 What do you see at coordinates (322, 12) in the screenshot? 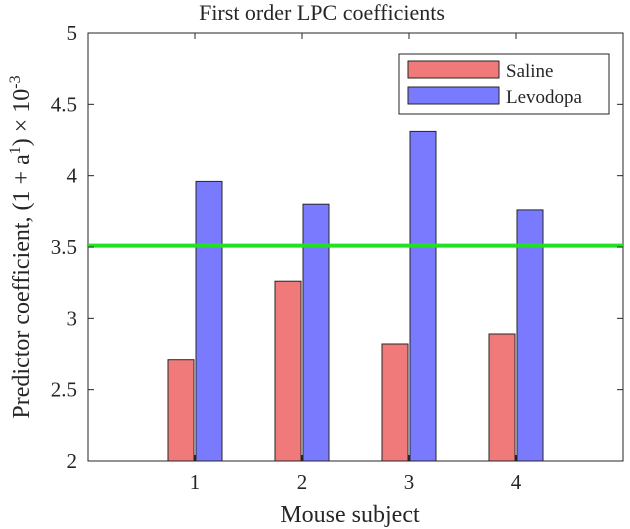
I see `chart-title: First order LPC coefficients` at bounding box center [322, 12].